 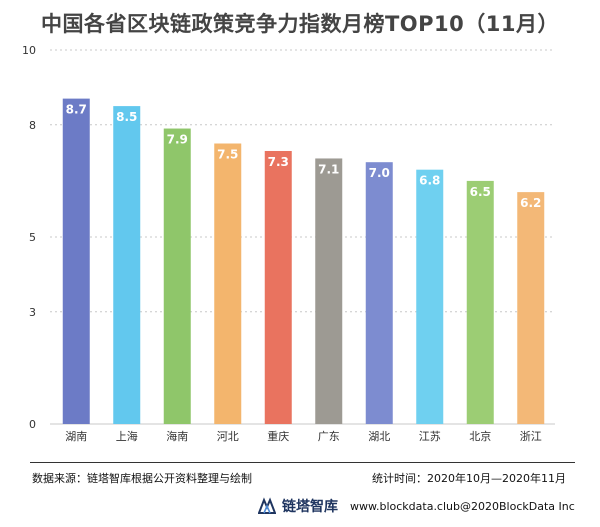 What do you see at coordinates (379, 436) in the screenshot?
I see `x-category-label: 湖北` at bounding box center [379, 436].